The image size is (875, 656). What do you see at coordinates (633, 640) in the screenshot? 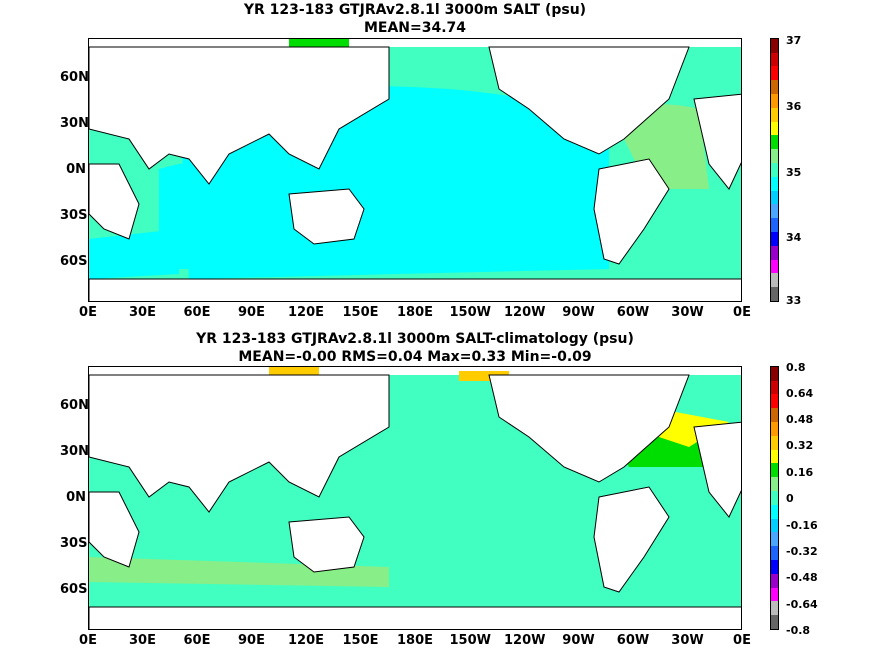
I see `map2-xtick-10: 60W` at bounding box center [633, 640].